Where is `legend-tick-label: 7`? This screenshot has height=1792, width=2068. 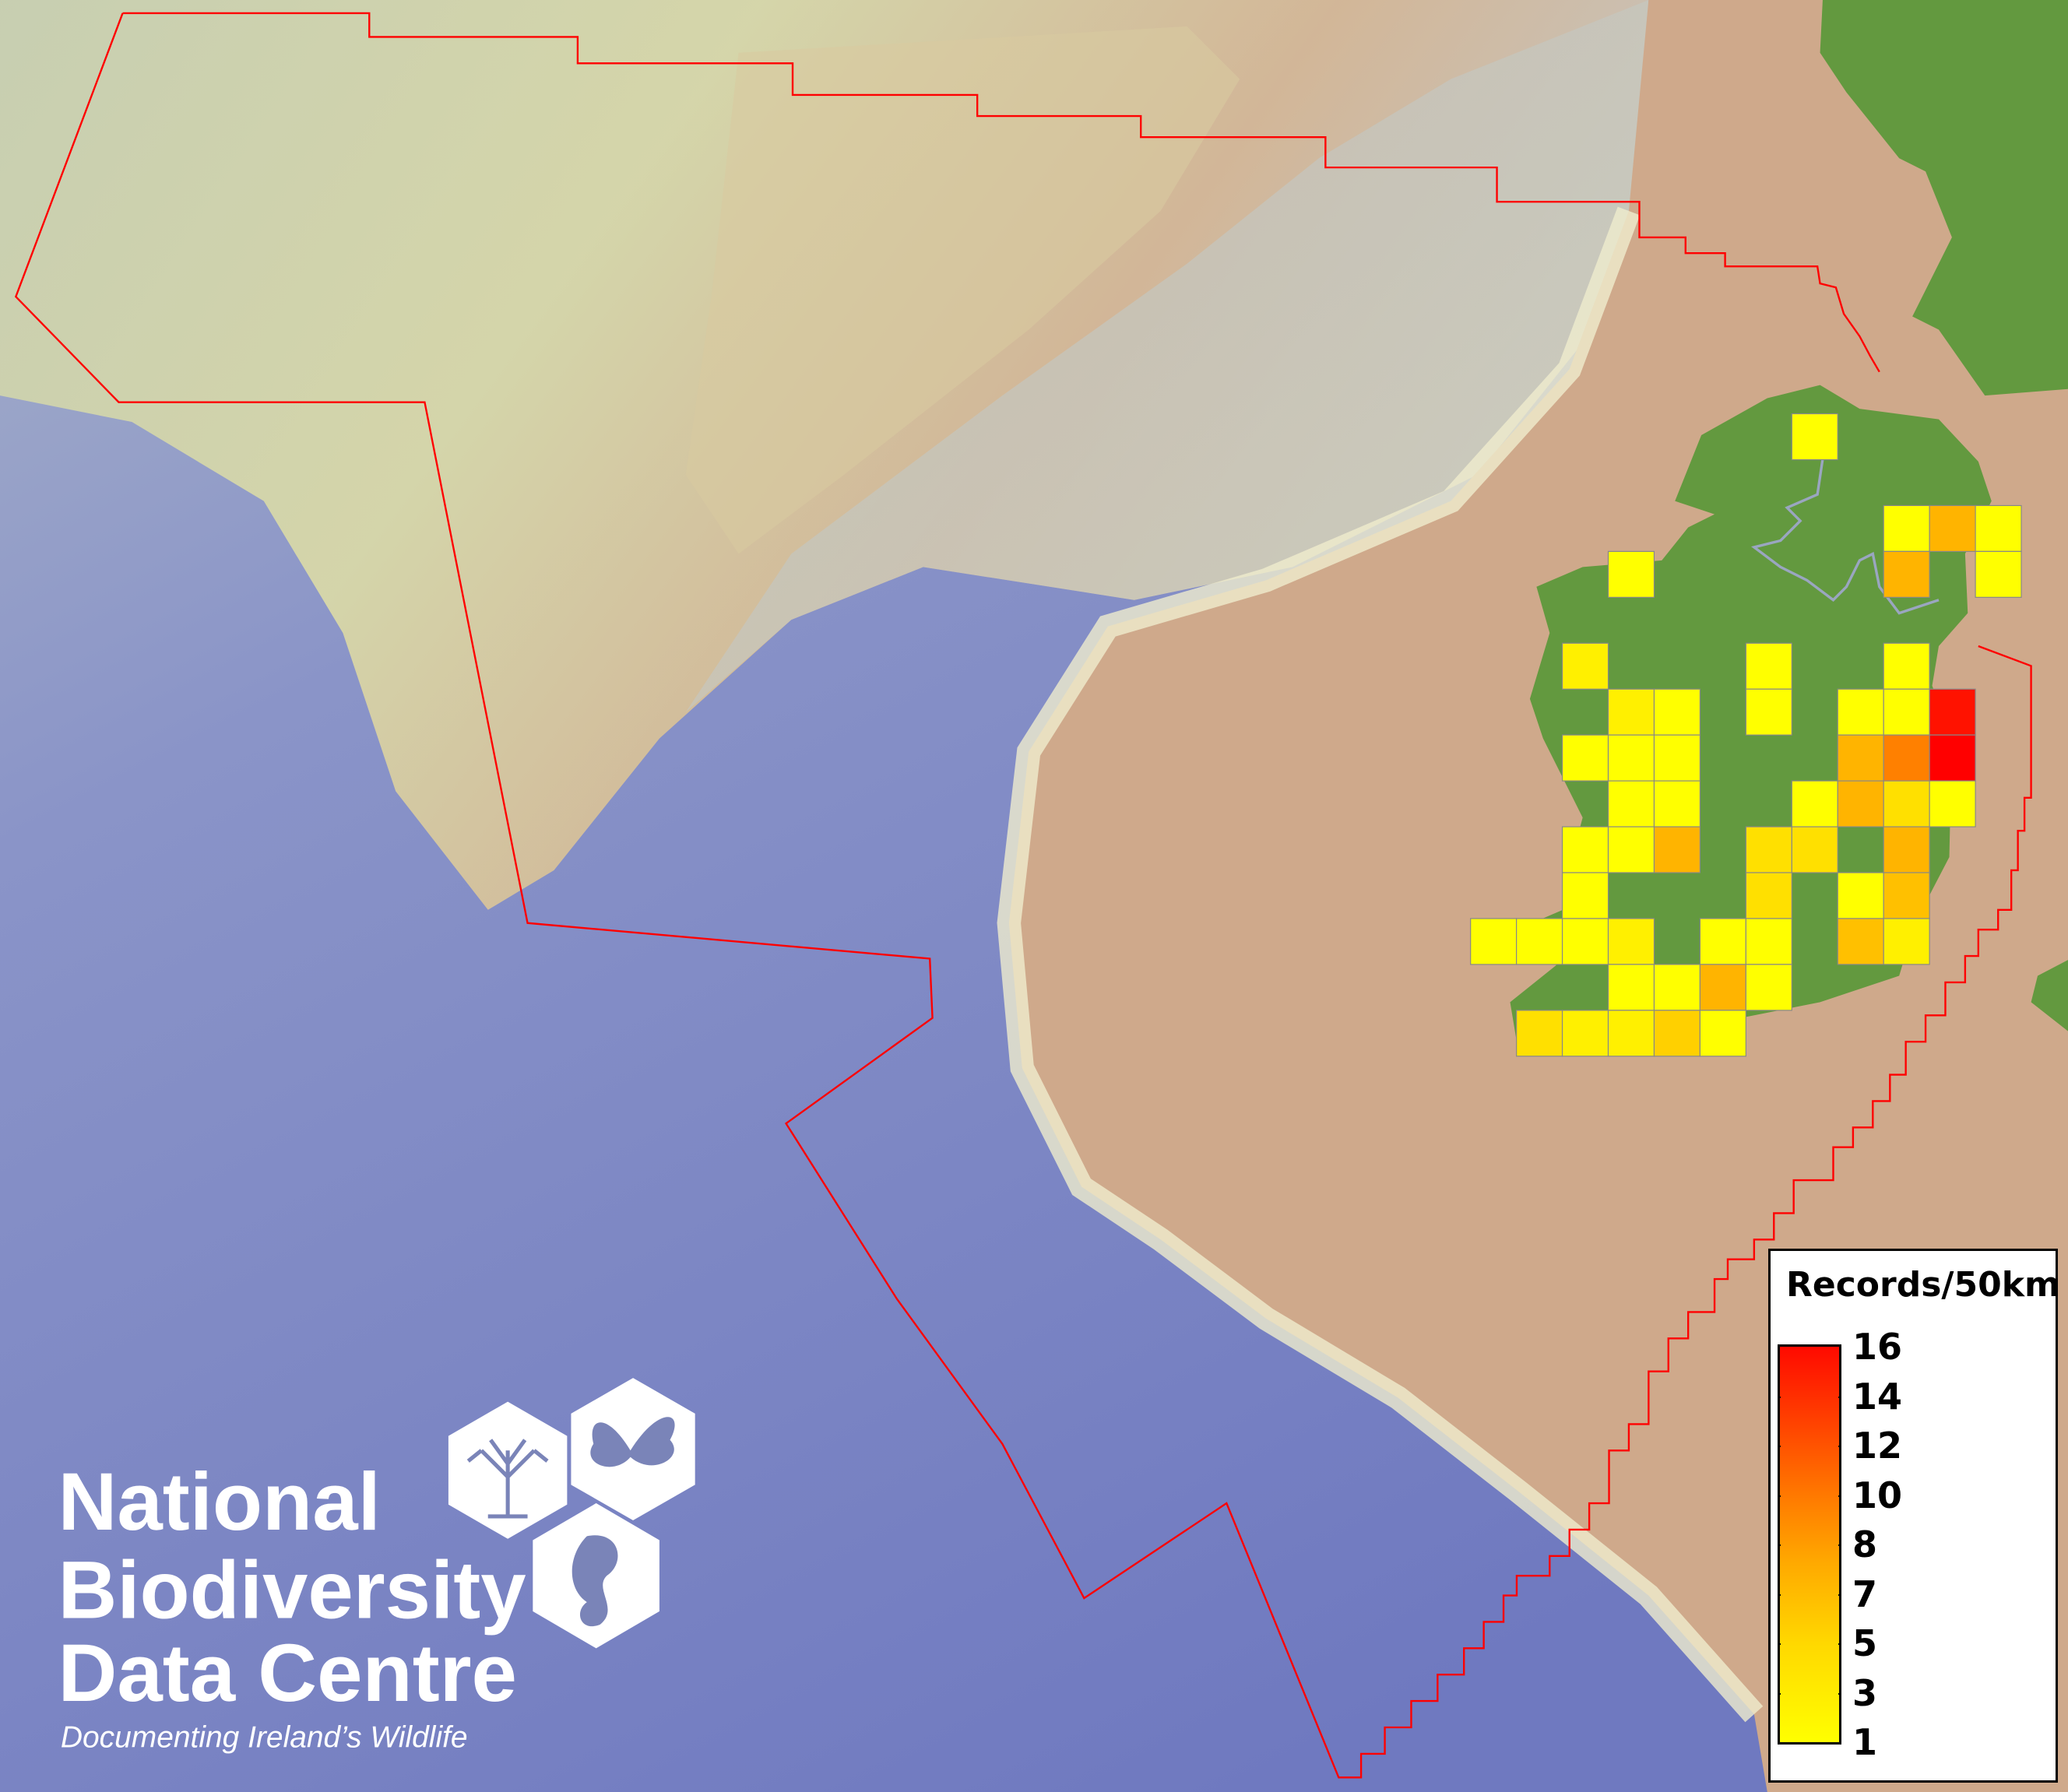 legend-tick-label: 7 is located at coordinates (1865, 1593).